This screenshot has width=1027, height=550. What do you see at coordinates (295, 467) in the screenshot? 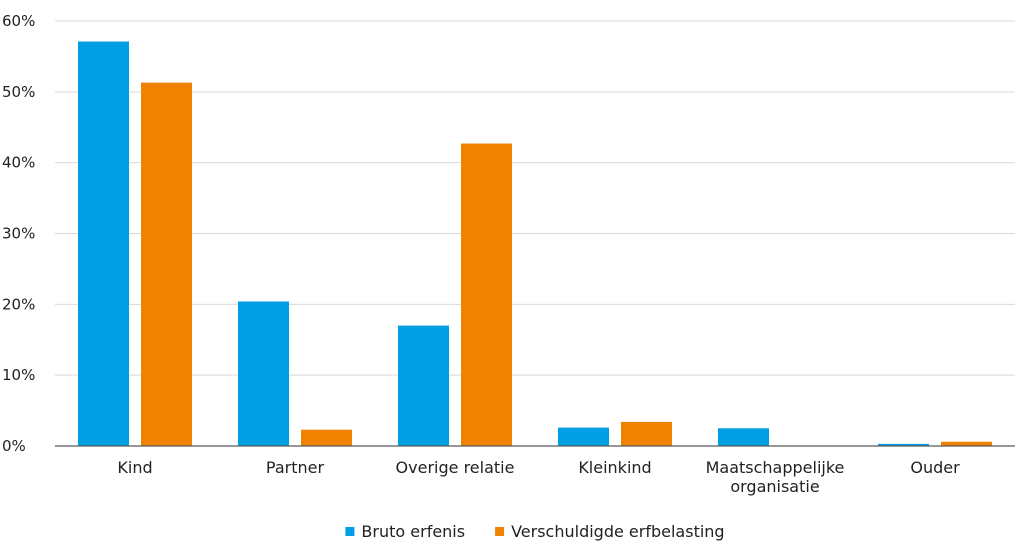
I see `x-tick-label: Partner` at bounding box center [295, 467].